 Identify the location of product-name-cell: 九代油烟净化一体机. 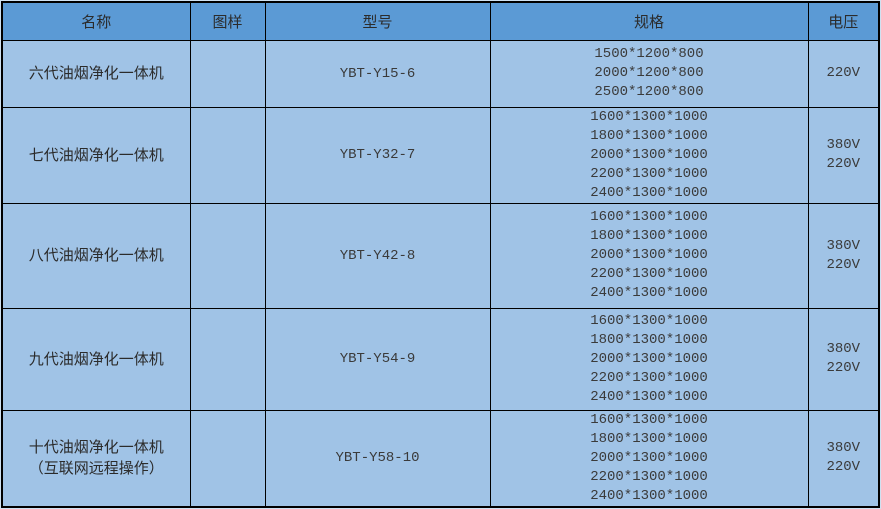
(96, 359).